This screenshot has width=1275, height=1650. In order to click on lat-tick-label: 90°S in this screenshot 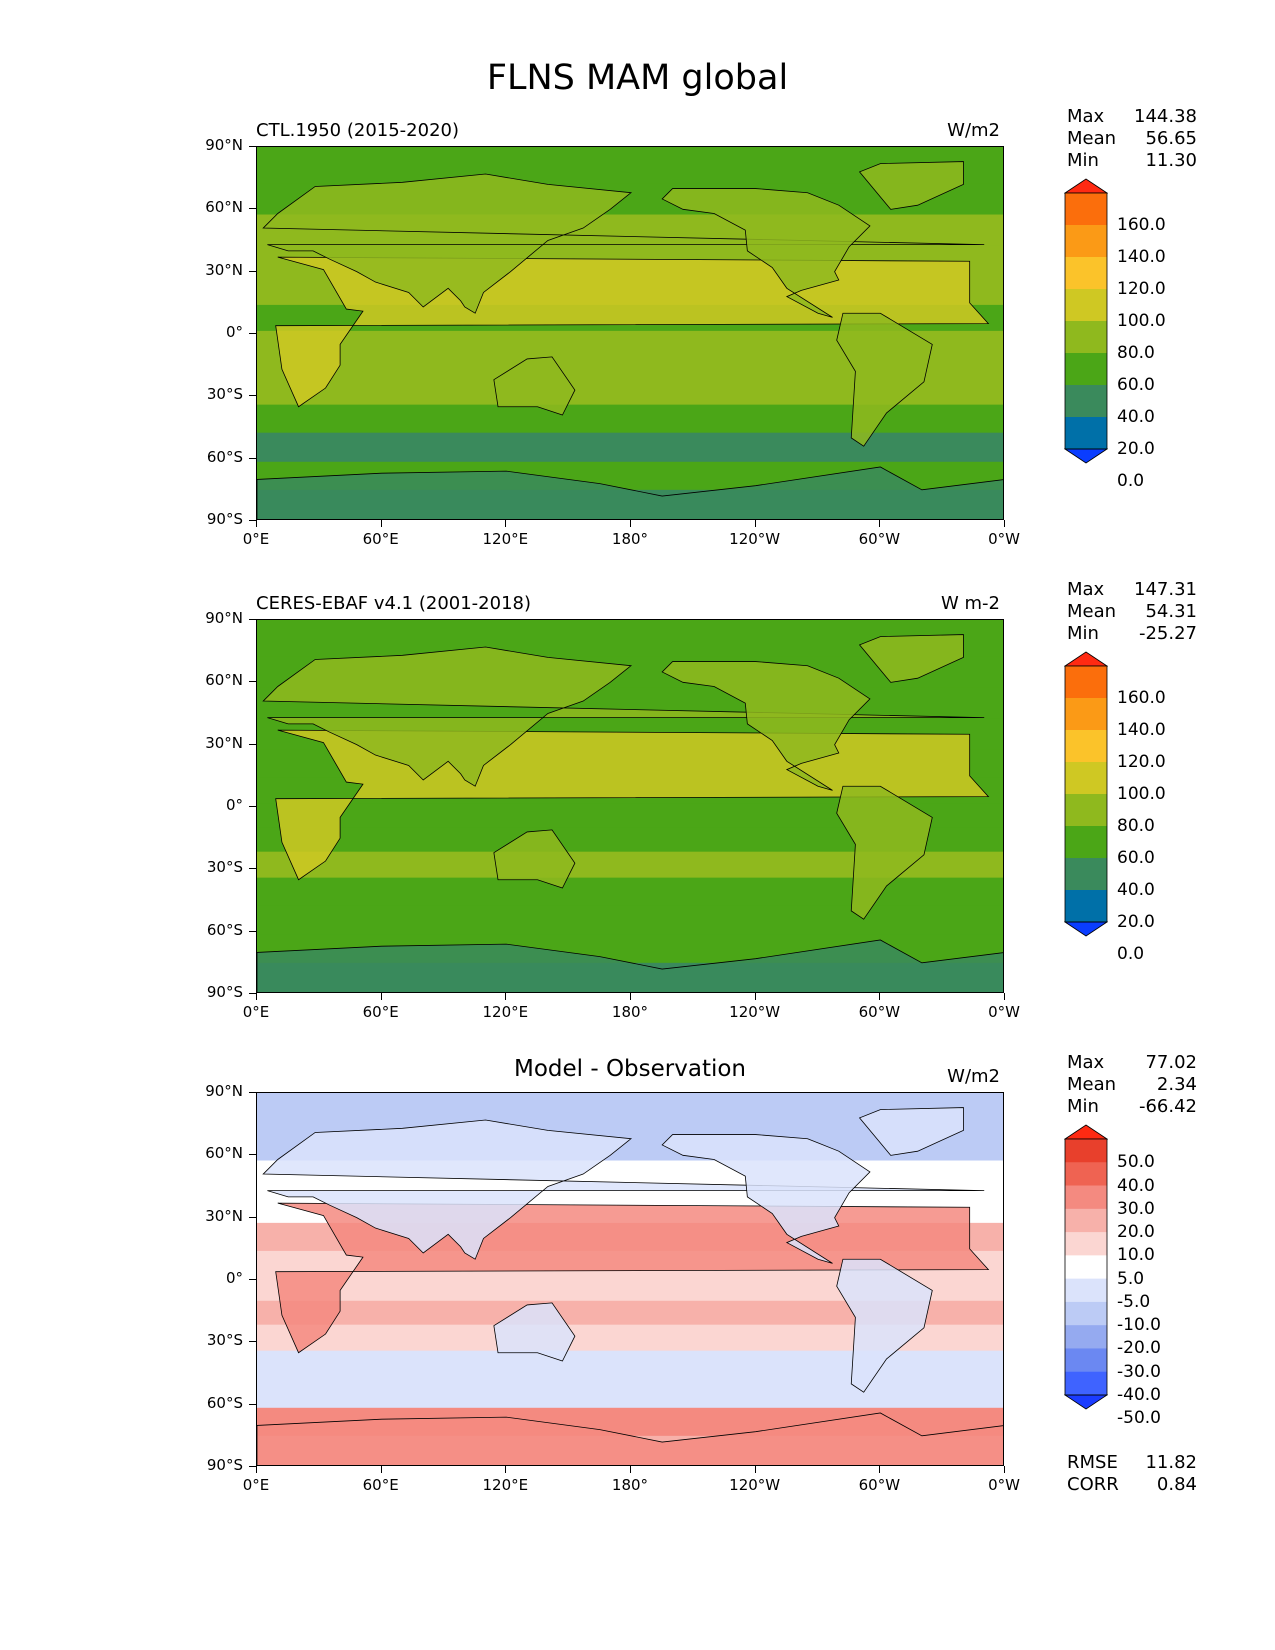, I will do `click(224, 1465)`.